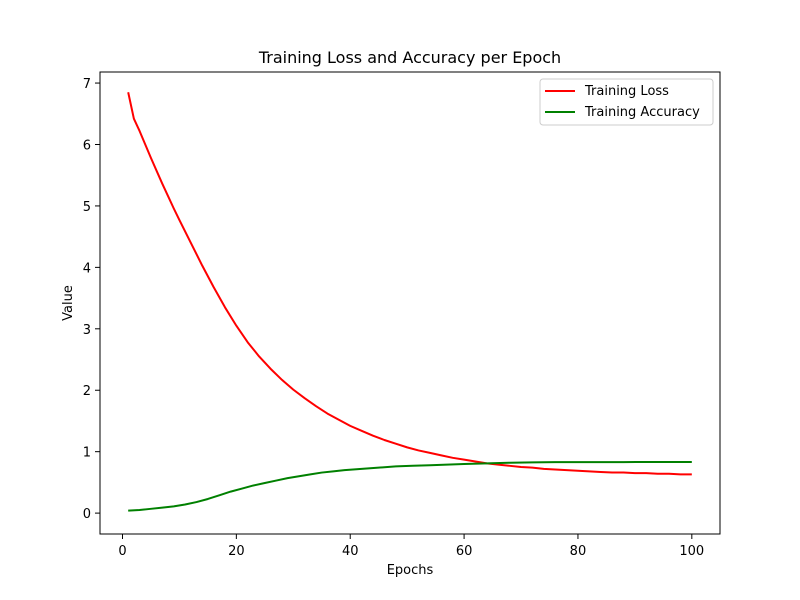 The width and height of the screenshot is (800, 600). I want to click on x-tick-label: 60, so click(464, 551).